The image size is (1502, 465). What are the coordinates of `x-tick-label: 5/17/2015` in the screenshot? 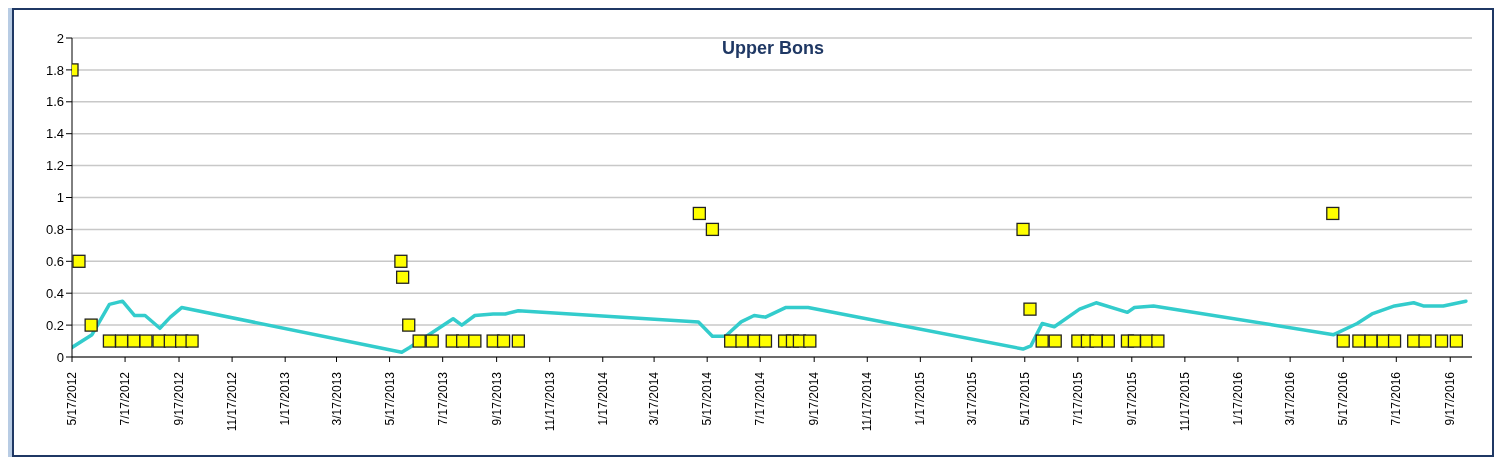 It's located at (1024, 398).